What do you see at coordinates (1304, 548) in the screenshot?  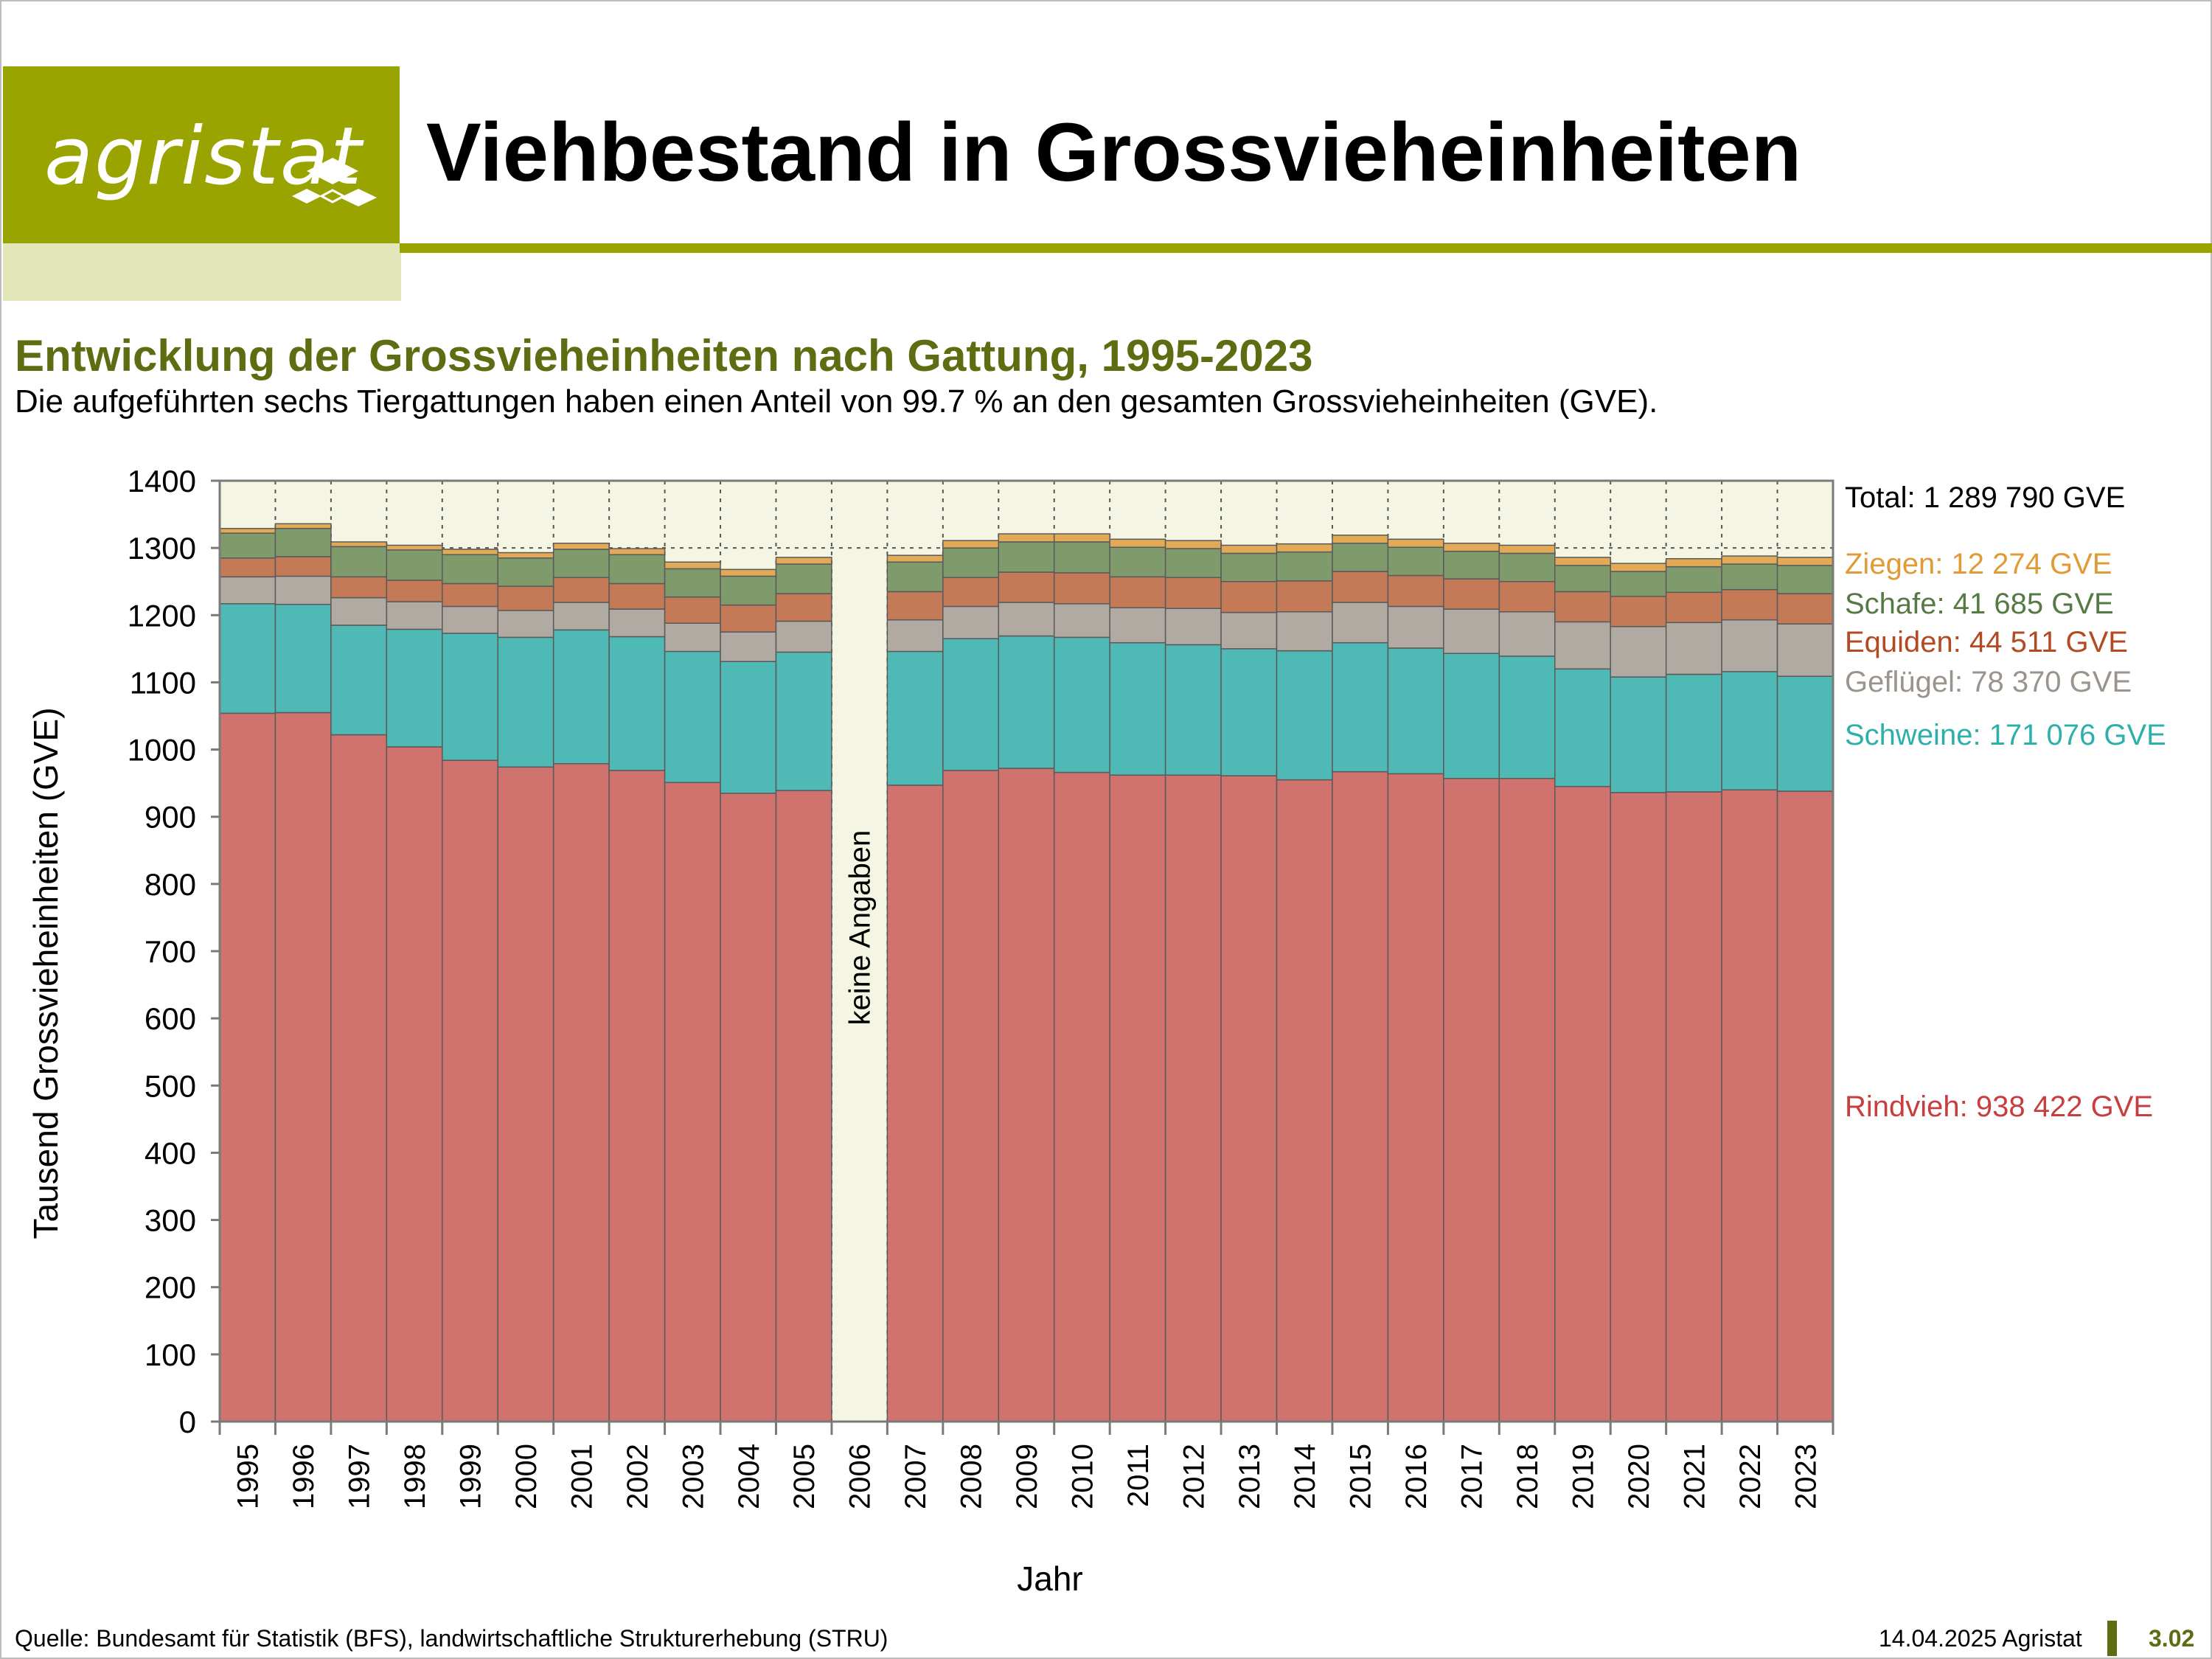 I see `bar-ziegen-2014` at bounding box center [1304, 548].